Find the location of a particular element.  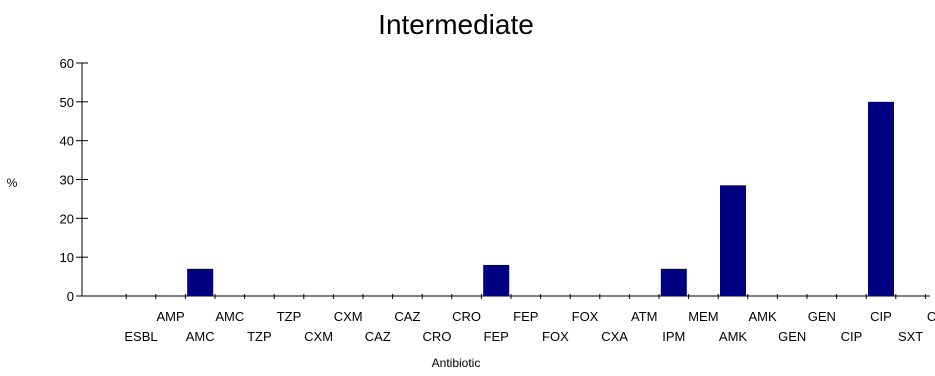

y-tick-label: 0 is located at coordinates (70, 296).